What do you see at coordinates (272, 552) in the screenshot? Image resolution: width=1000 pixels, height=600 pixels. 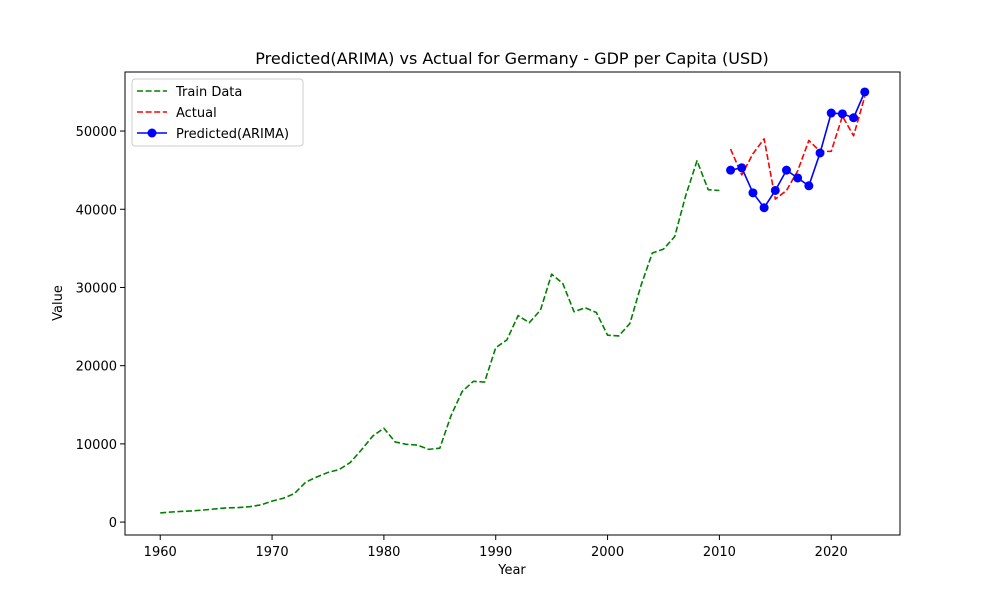 I see `x-tick-label: 1970` at bounding box center [272, 552].